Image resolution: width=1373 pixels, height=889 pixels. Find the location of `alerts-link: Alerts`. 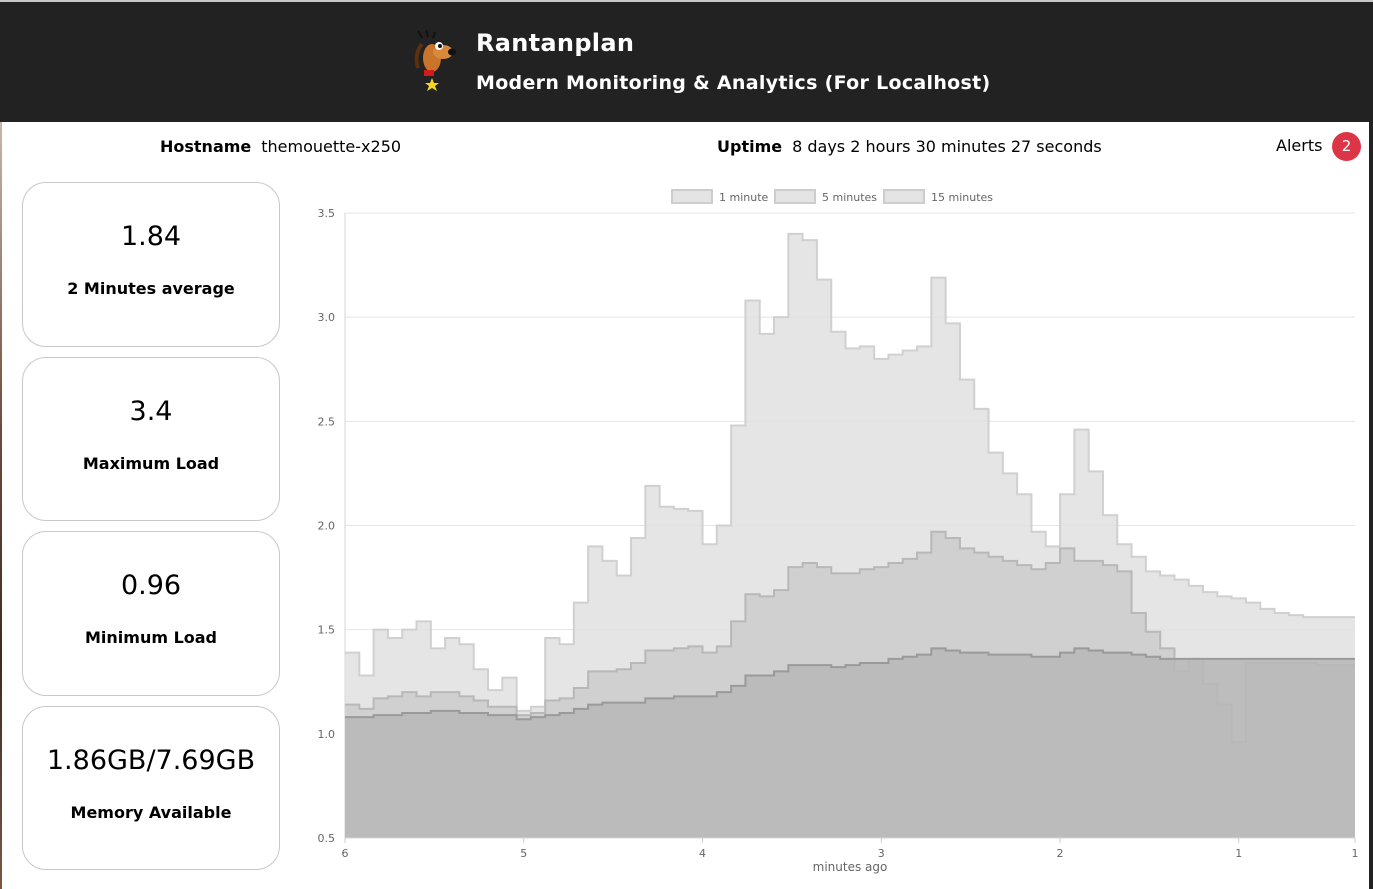

alerts-link: Alerts is located at coordinates (1299, 145).